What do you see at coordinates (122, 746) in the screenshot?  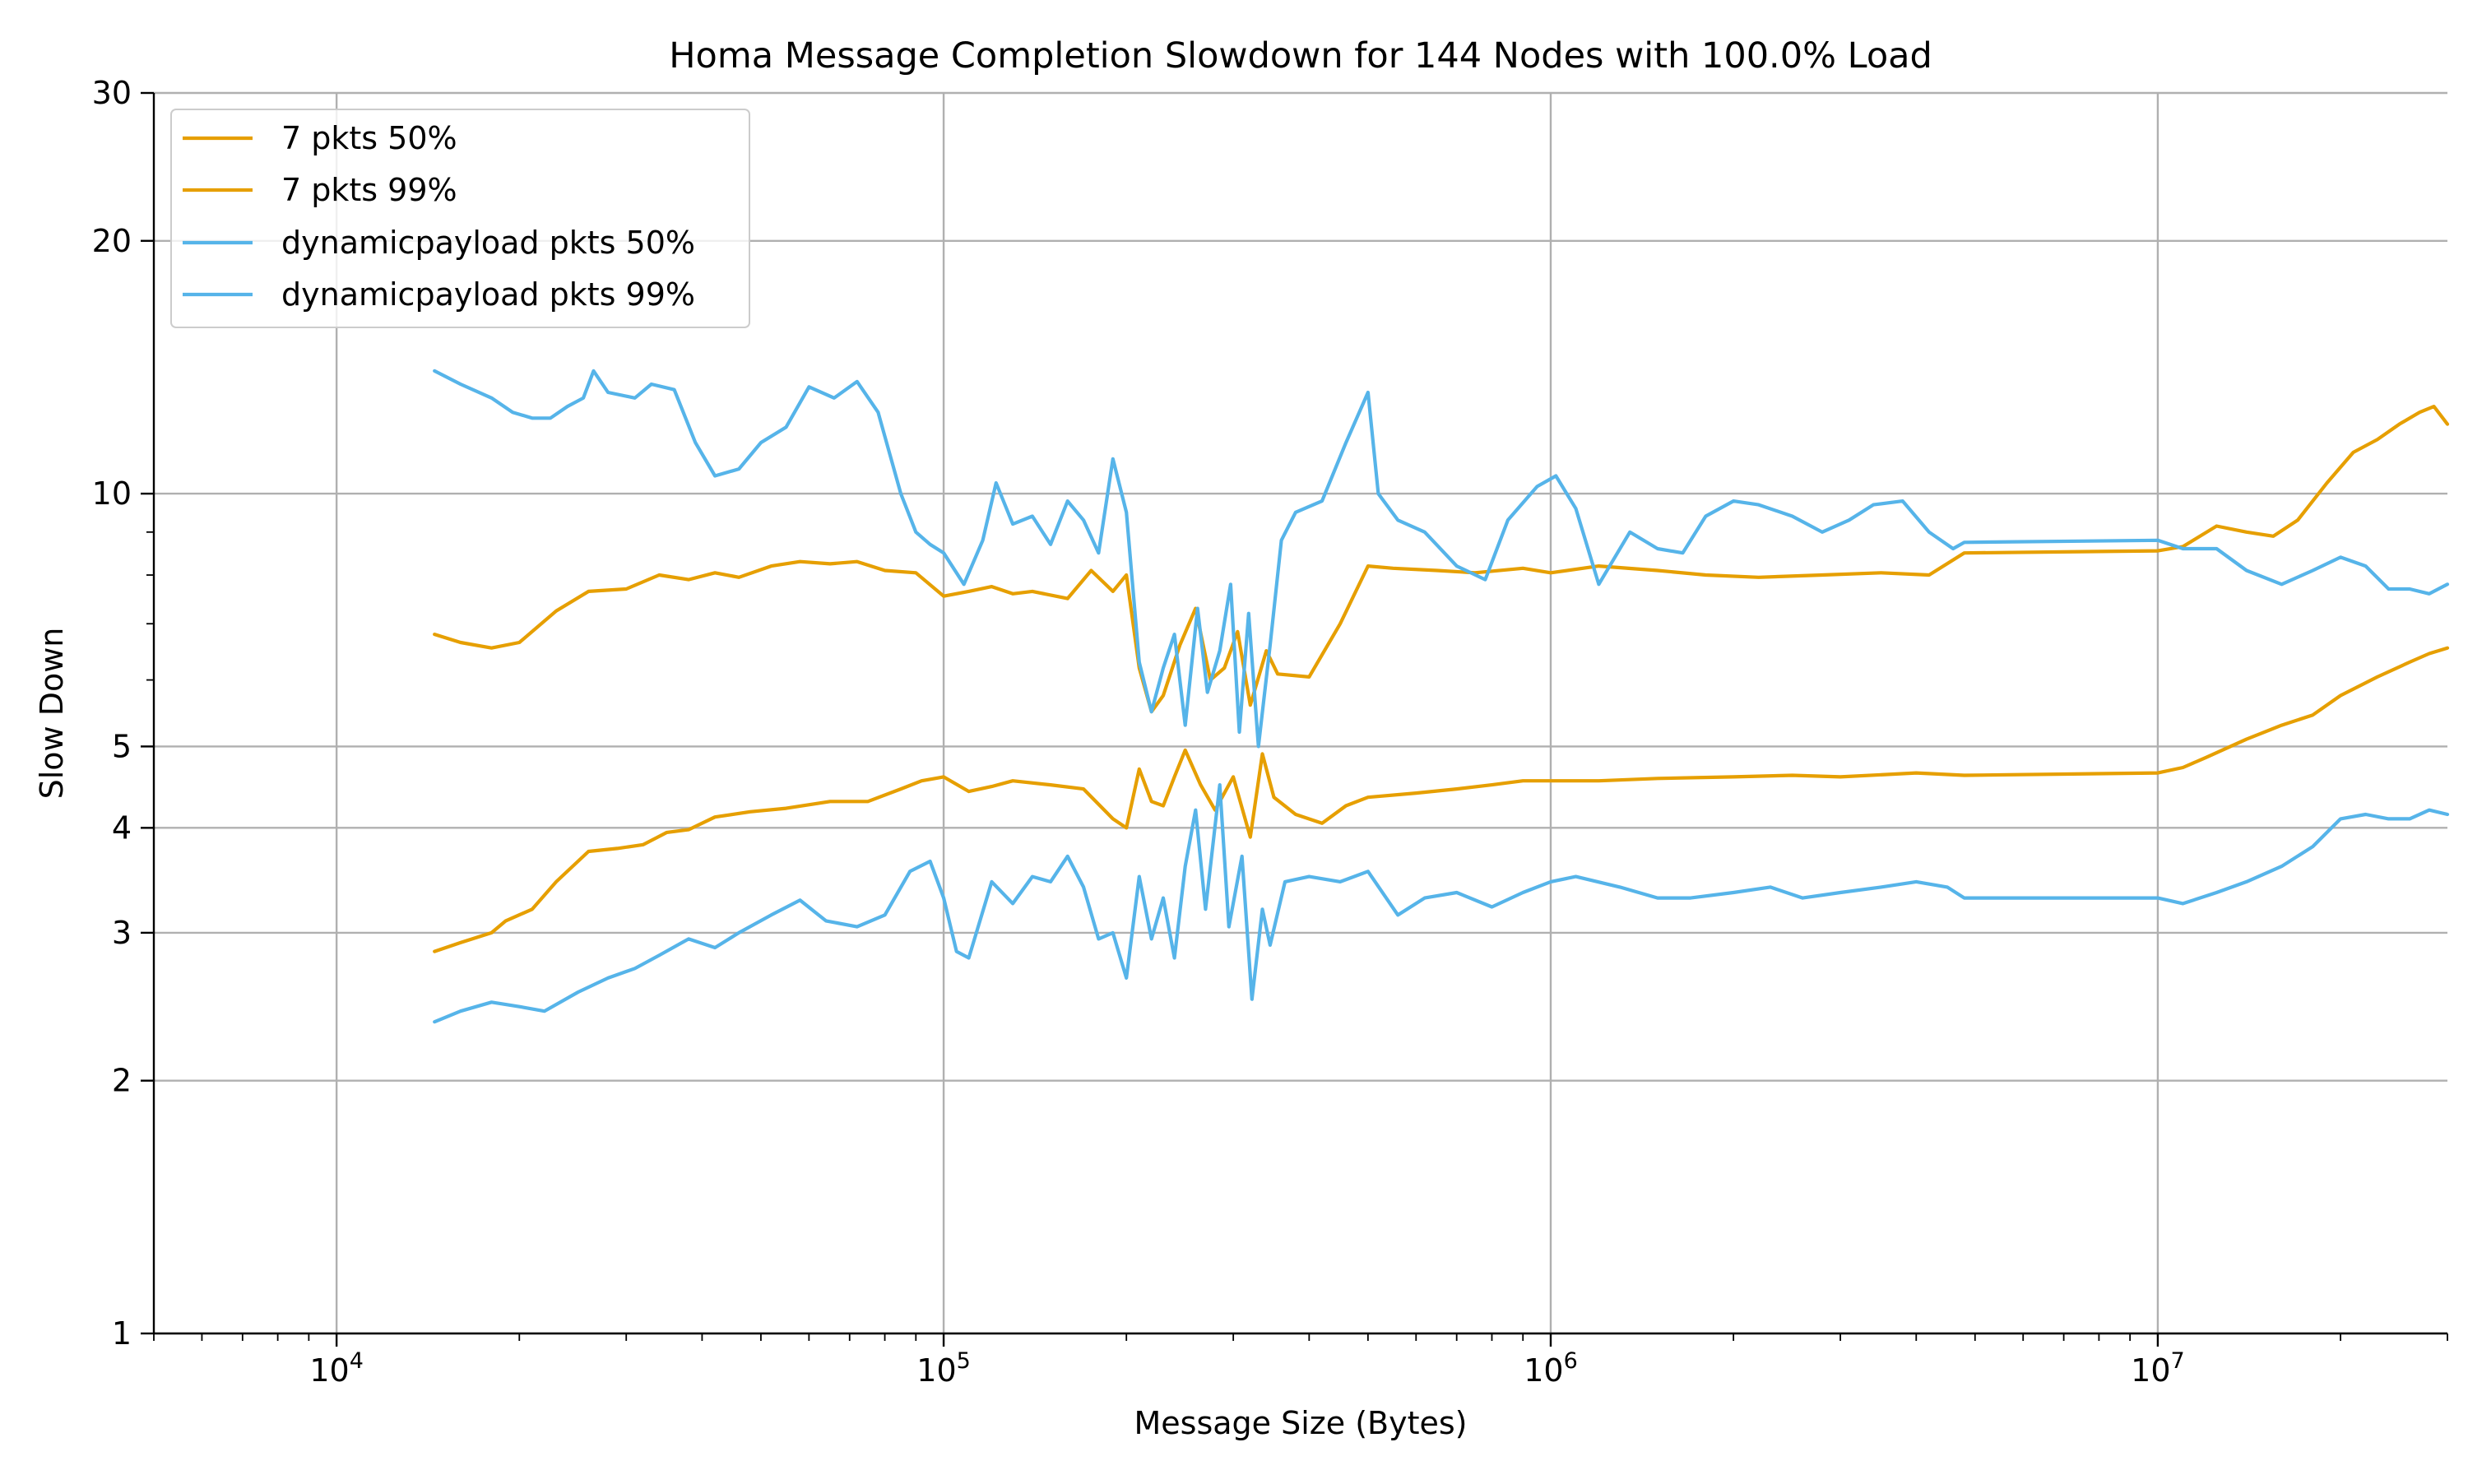 I see `y-tick-label: 5` at bounding box center [122, 746].